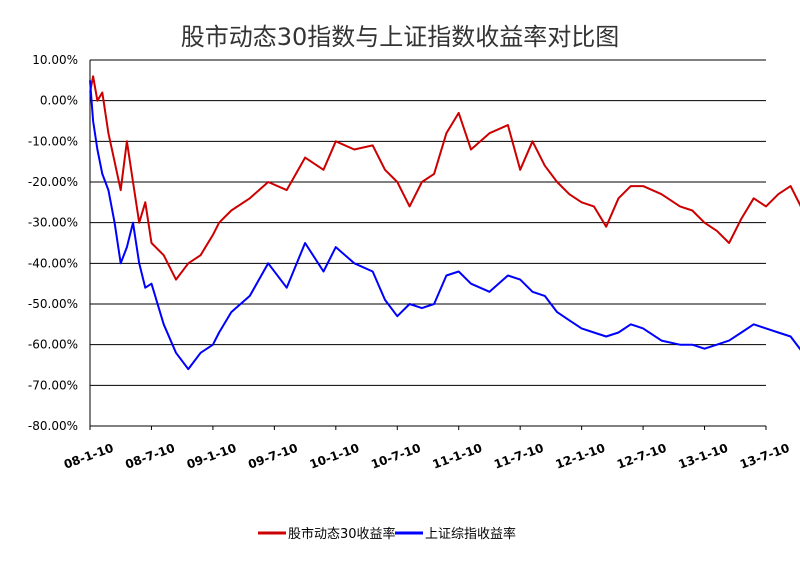 This screenshot has height=567, width=800. What do you see at coordinates (55, 60) in the screenshot?
I see `y-tick-label: 10.00%` at bounding box center [55, 60].